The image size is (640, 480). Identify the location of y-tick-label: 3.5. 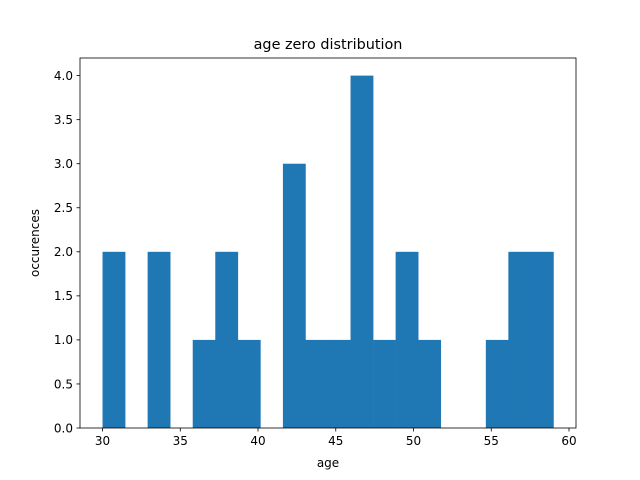
(63, 120).